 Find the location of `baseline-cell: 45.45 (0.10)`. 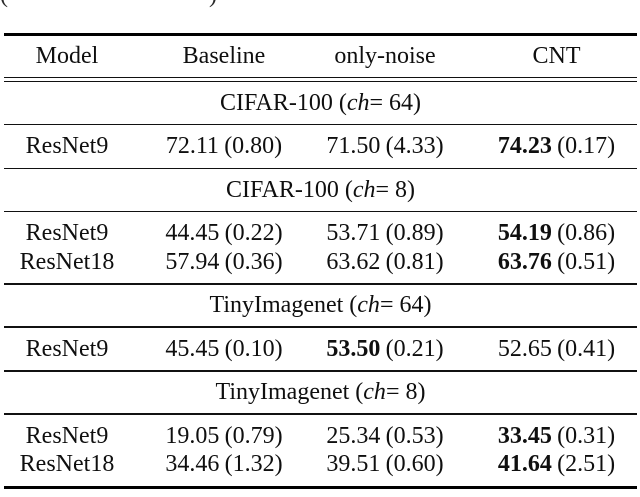

baseline-cell: 45.45 (0.10) is located at coordinates (224, 349).